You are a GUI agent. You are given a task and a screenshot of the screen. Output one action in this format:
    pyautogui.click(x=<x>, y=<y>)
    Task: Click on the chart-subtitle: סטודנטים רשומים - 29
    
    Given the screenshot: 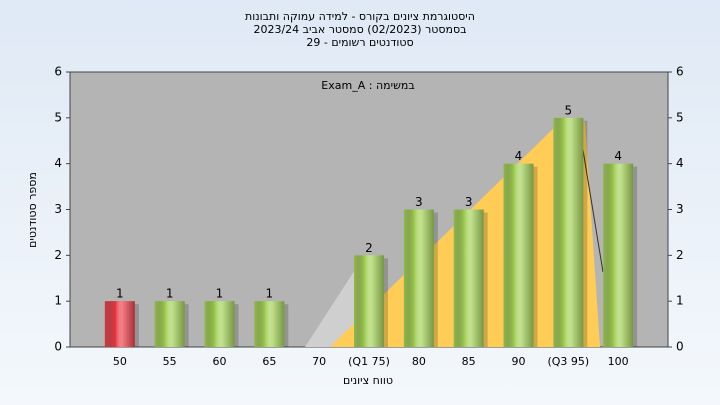 What is the action you would take?
    pyautogui.click(x=359, y=42)
    